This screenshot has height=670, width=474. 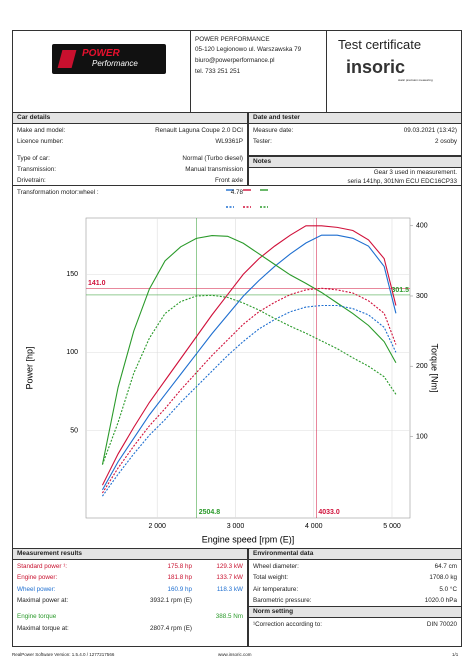 I want to click on row-label: Engine power:, so click(x=37, y=578).